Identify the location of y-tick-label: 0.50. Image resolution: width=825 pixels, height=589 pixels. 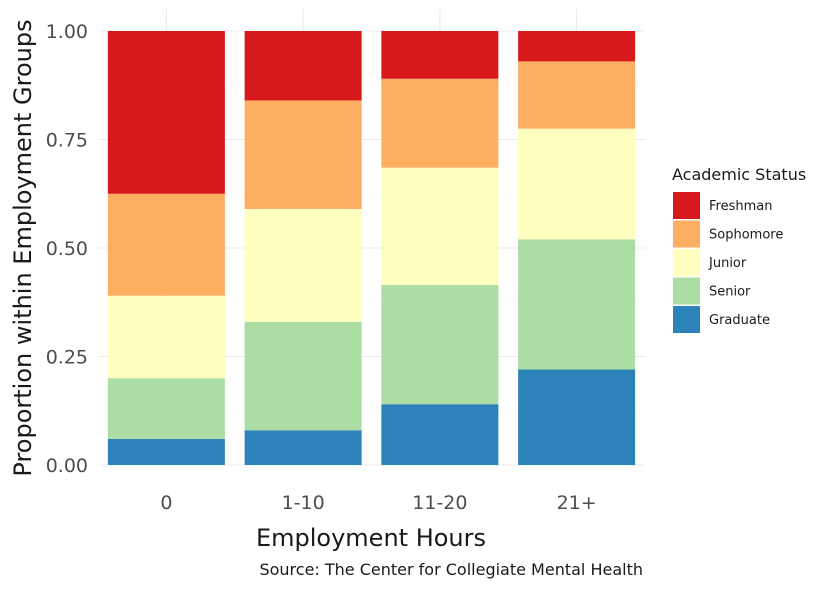
(67, 249).